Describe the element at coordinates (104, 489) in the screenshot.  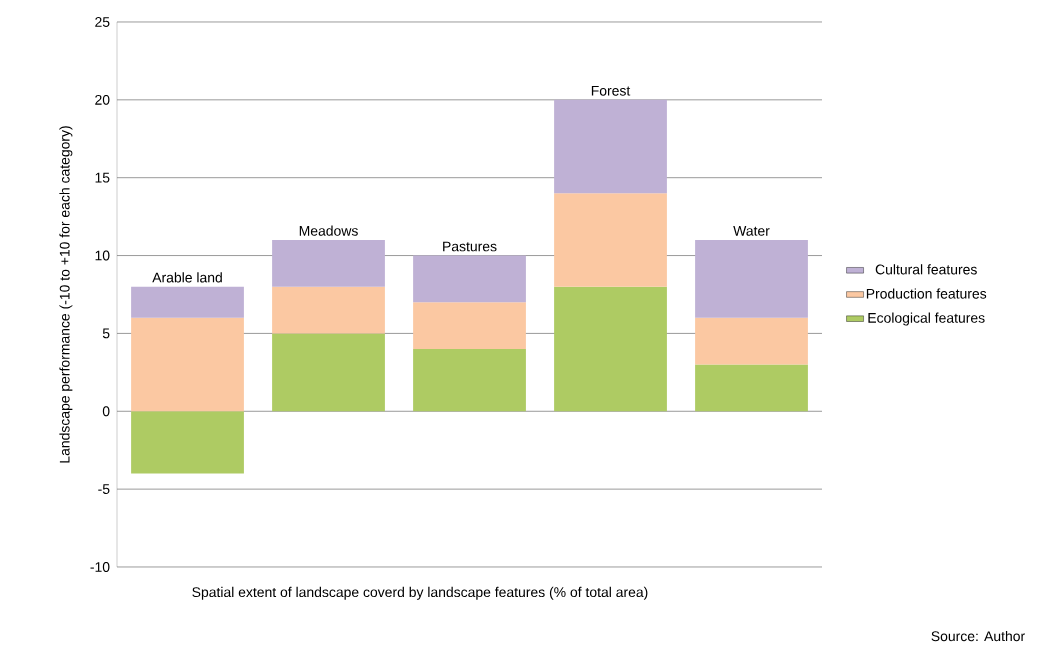
I see `y-tick-label: -5` at that location.